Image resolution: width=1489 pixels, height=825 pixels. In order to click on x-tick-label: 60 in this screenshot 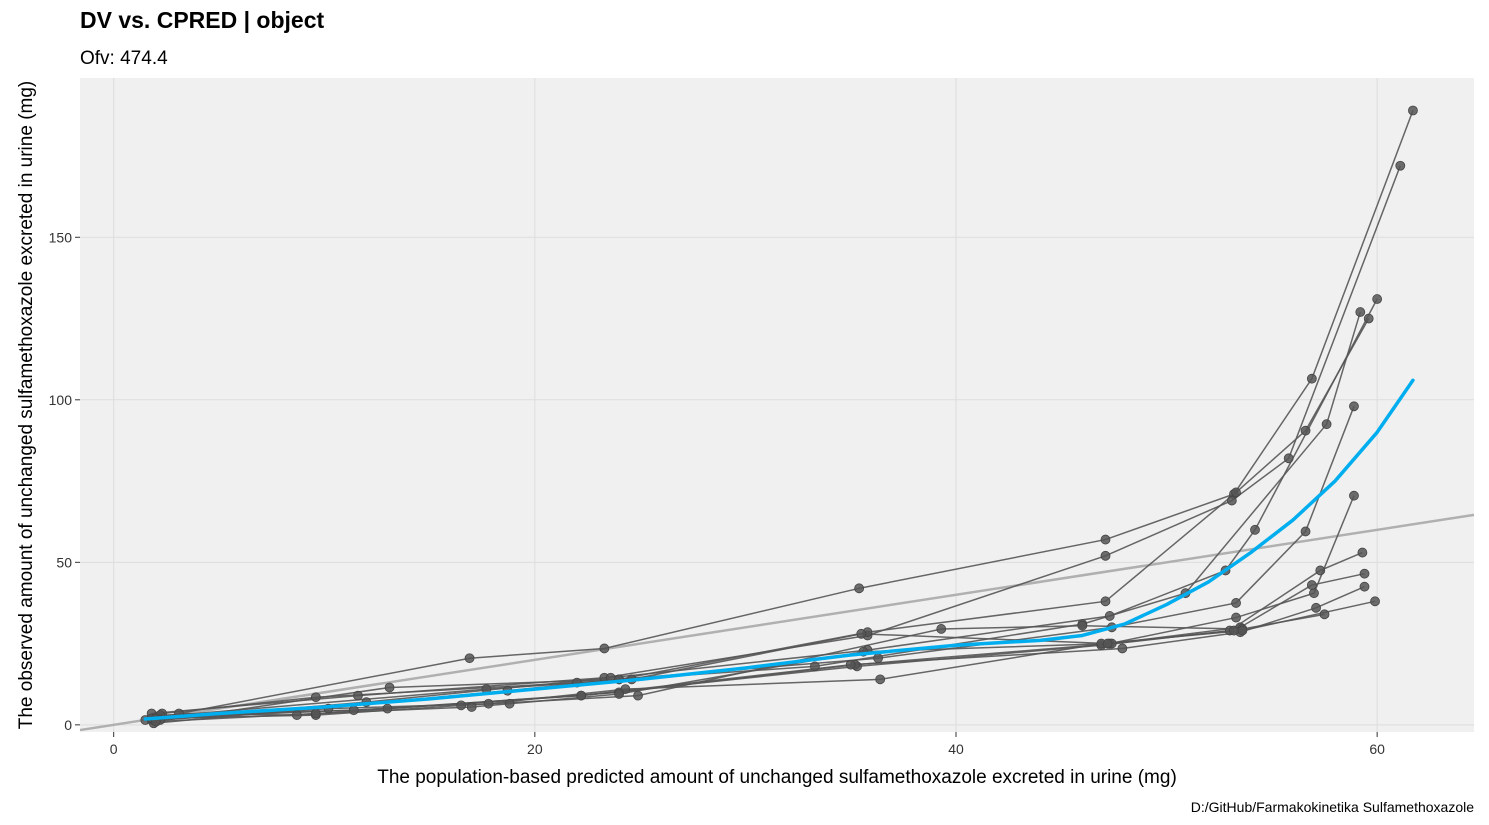, I will do `click(1377, 749)`.